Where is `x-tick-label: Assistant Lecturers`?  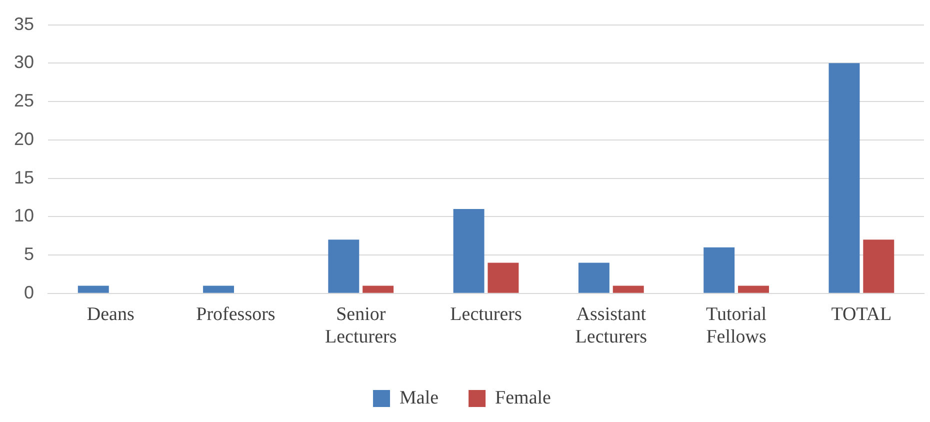
x-tick-label: Assistant Lecturers is located at coordinates (611, 326).